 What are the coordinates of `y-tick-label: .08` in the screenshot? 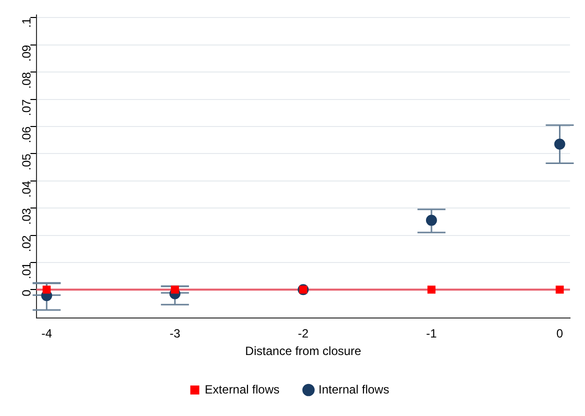 It's located at (27, 80).